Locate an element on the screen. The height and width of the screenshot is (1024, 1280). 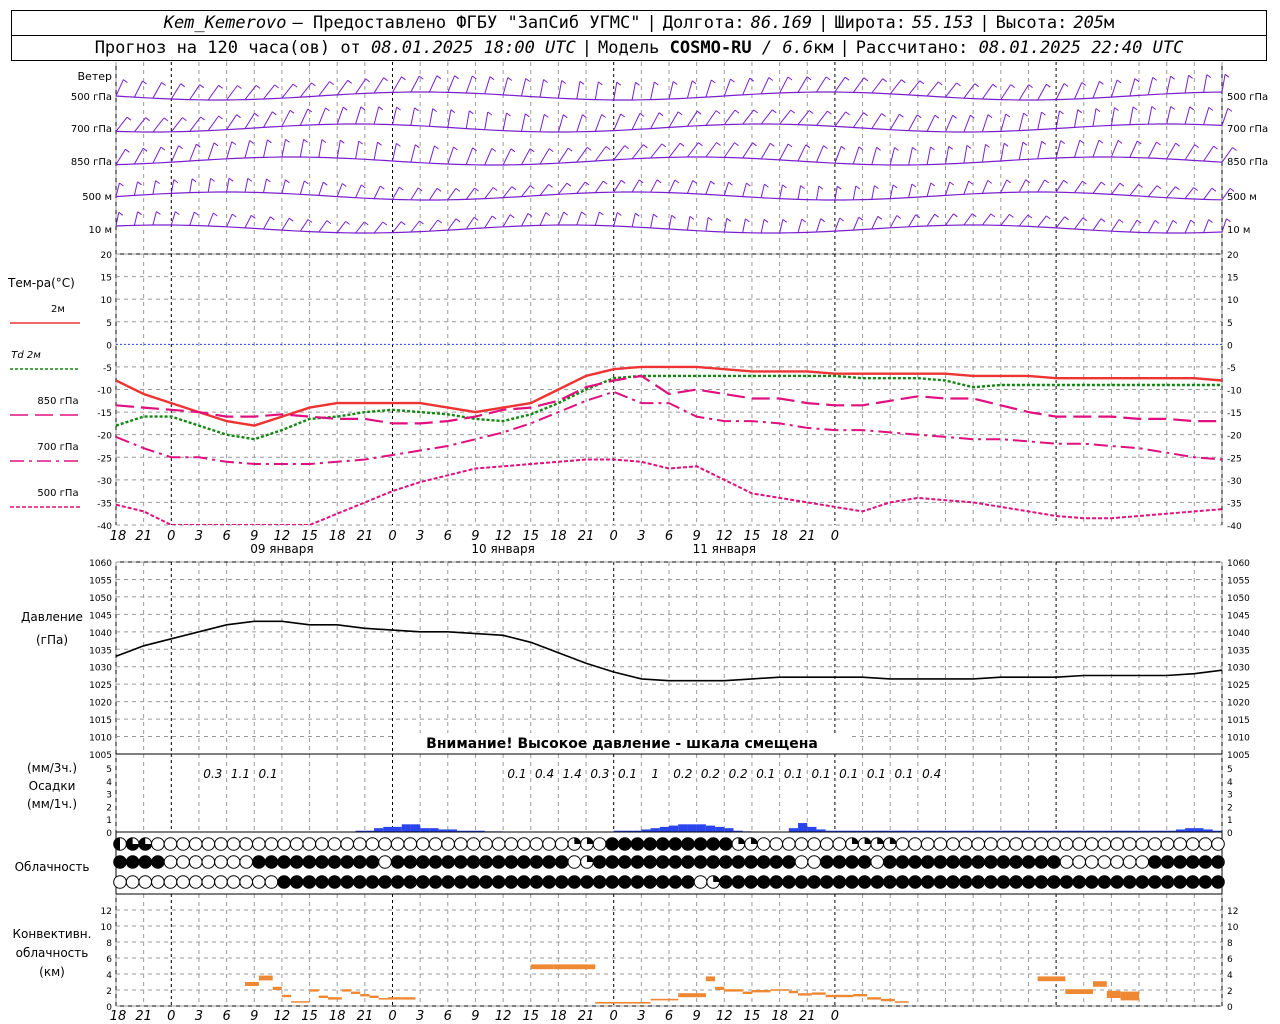
temp-xtick: 0 is located at coordinates (392, 536).